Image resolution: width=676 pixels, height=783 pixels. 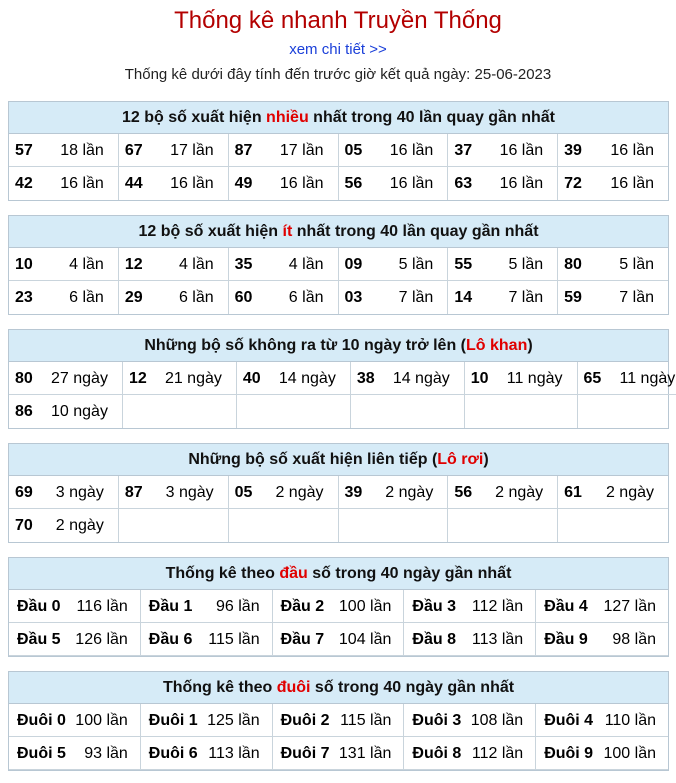 I want to click on stat-cell: Đầu 1 96 lần, so click(x=206, y=606).